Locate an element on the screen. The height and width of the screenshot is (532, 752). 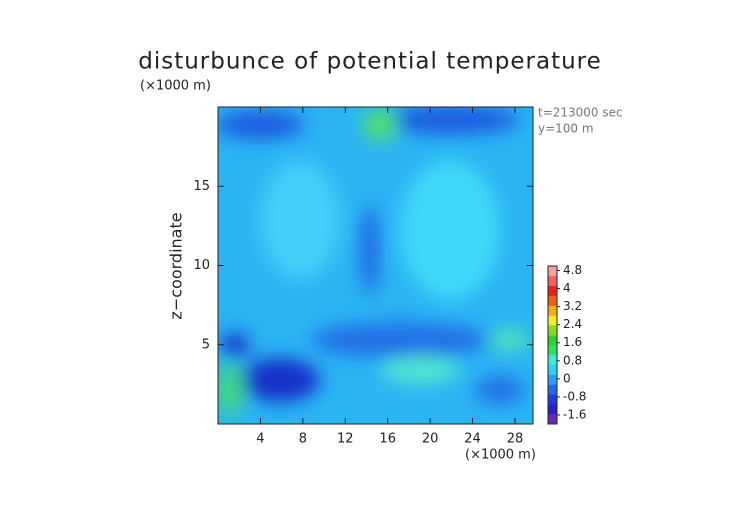
x-tick-label: 4 is located at coordinates (260, 439).